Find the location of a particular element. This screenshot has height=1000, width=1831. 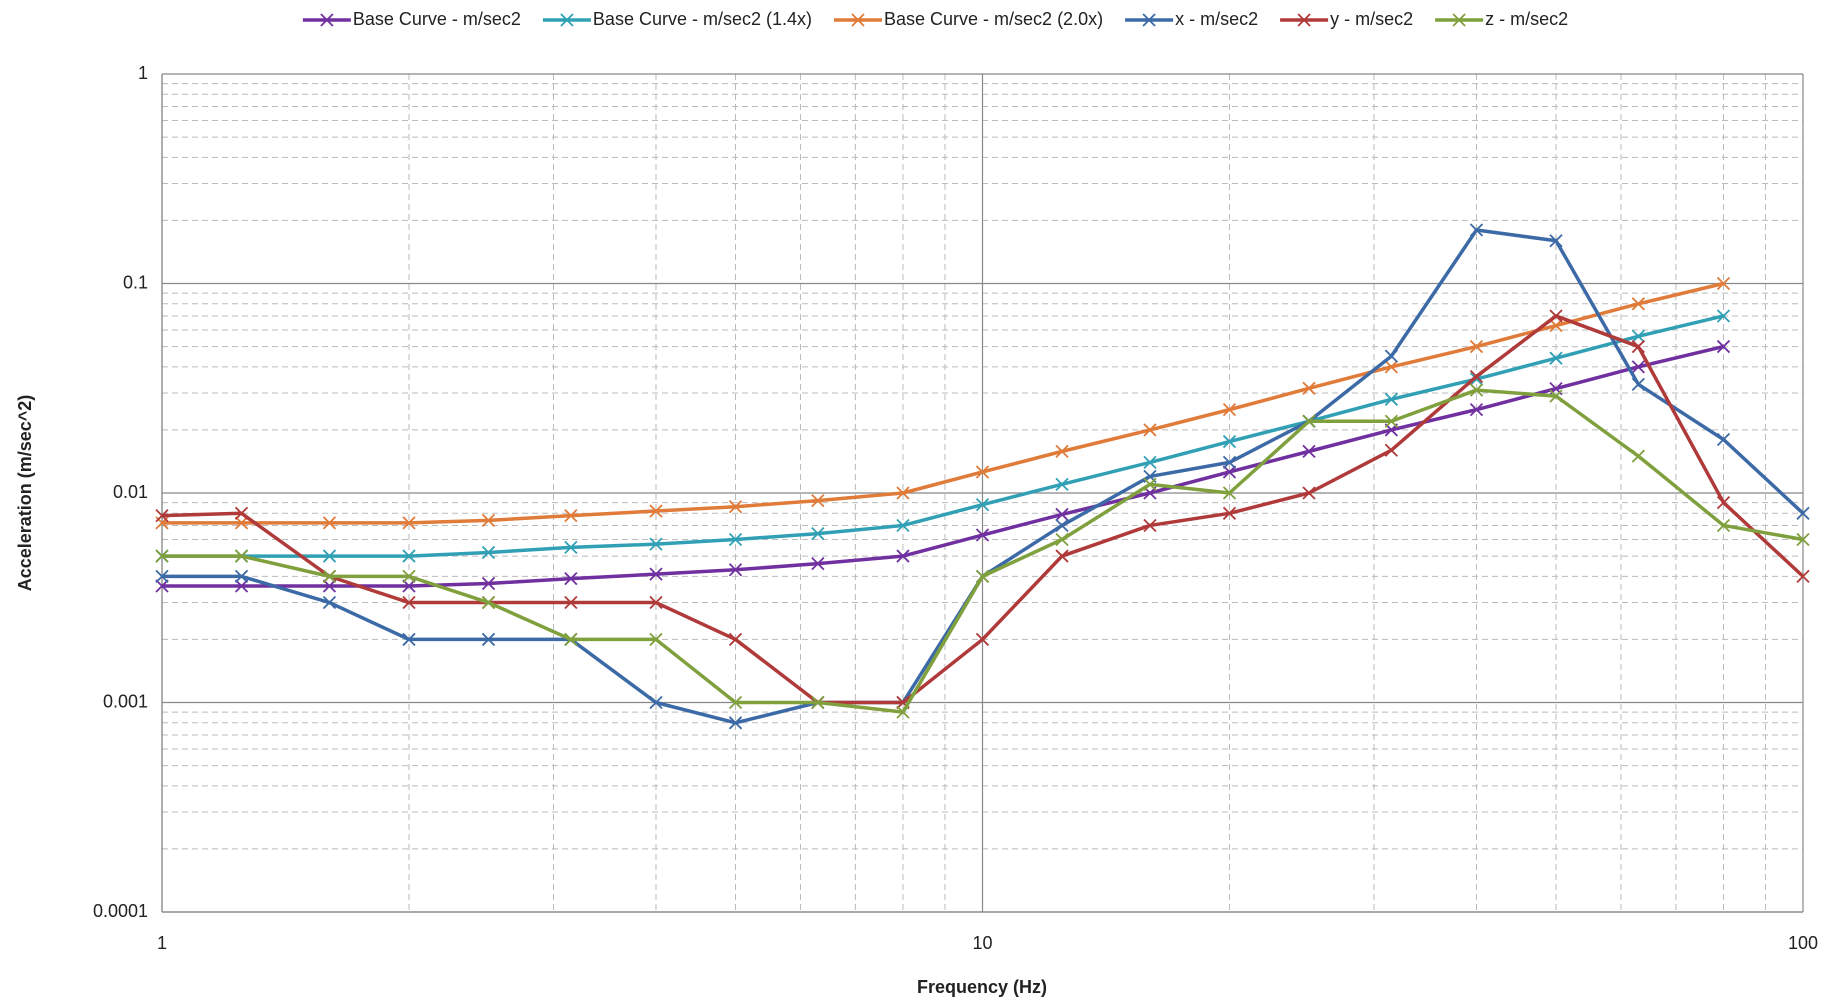

y-tick-label: 0.0001 is located at coordinates (120, 911).